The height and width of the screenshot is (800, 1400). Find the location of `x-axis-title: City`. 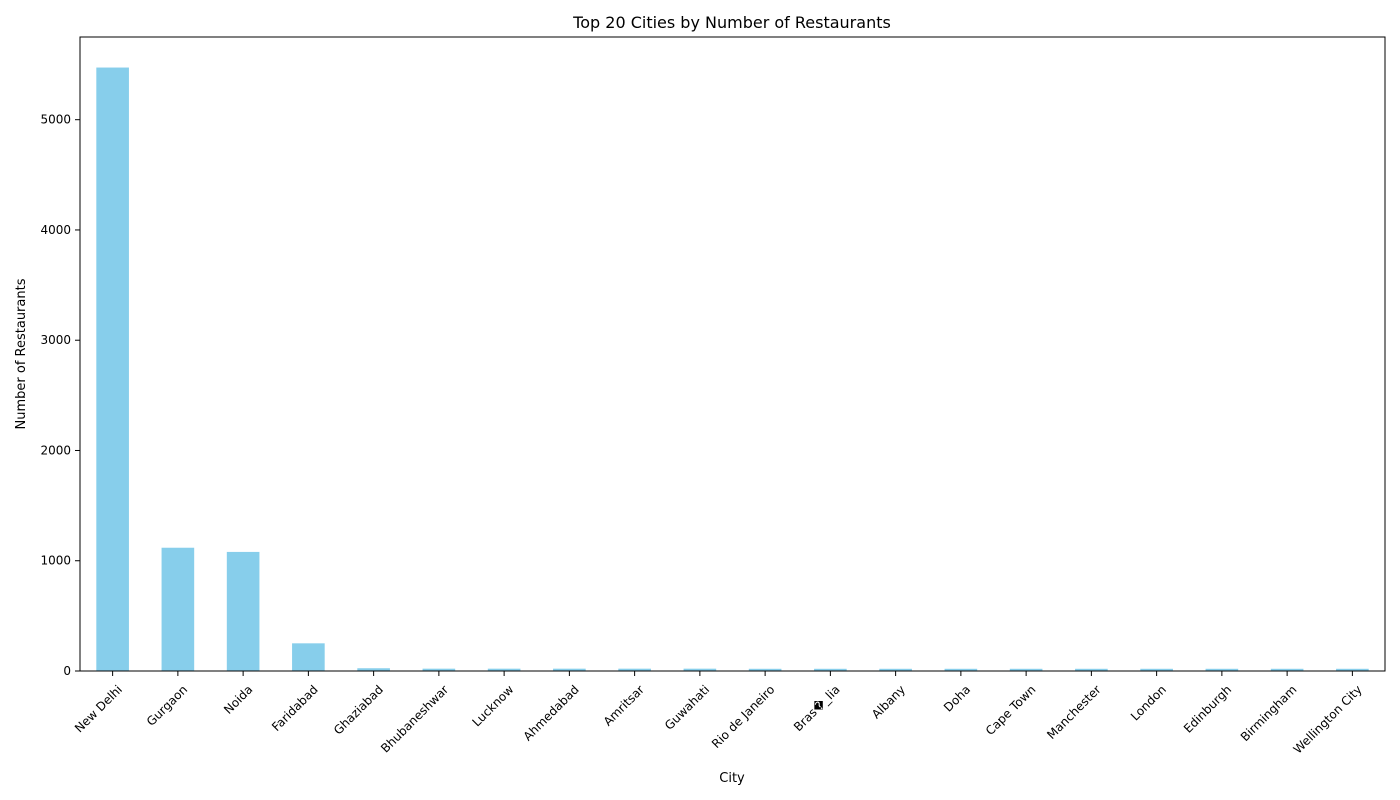

x-axis-title: City is located at coordinates (732, 778).